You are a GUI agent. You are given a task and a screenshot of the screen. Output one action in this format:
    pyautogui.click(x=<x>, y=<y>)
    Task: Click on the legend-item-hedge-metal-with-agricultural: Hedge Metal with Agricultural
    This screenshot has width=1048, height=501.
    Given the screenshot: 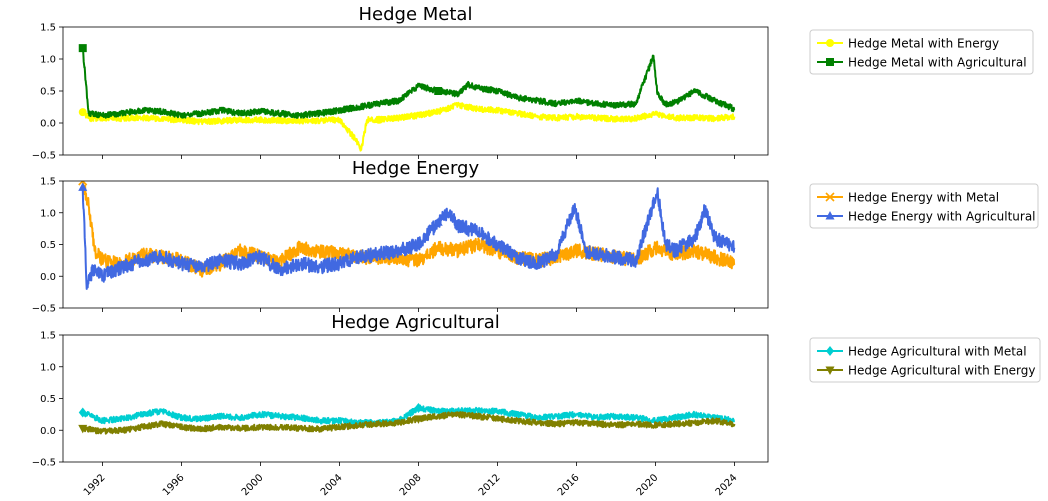 What is the action you would take?
    pyautogui.click(x=922, y=63)
    